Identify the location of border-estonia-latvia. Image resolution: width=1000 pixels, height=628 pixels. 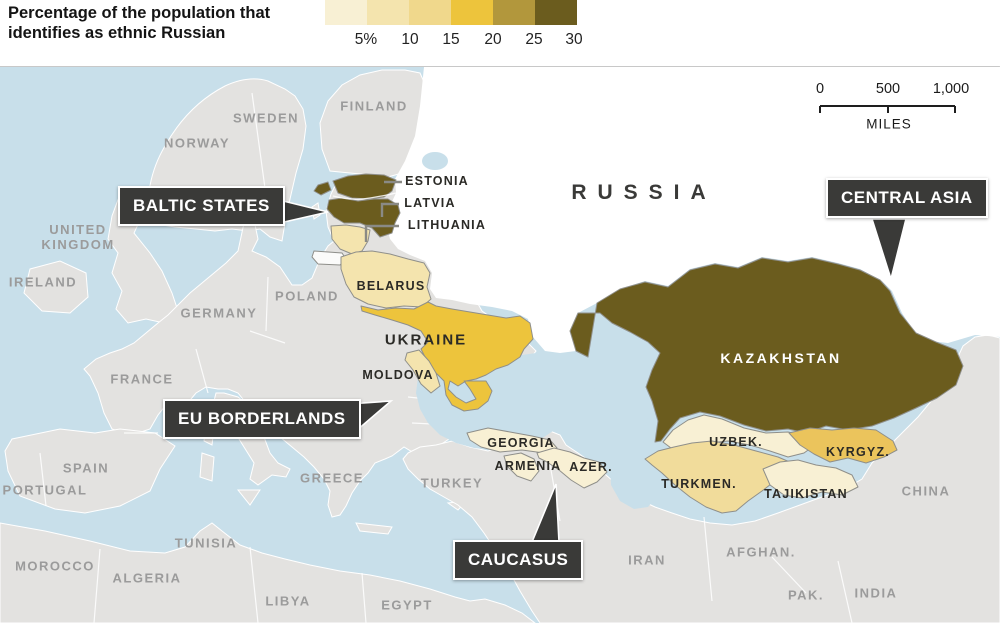
(364, 196).